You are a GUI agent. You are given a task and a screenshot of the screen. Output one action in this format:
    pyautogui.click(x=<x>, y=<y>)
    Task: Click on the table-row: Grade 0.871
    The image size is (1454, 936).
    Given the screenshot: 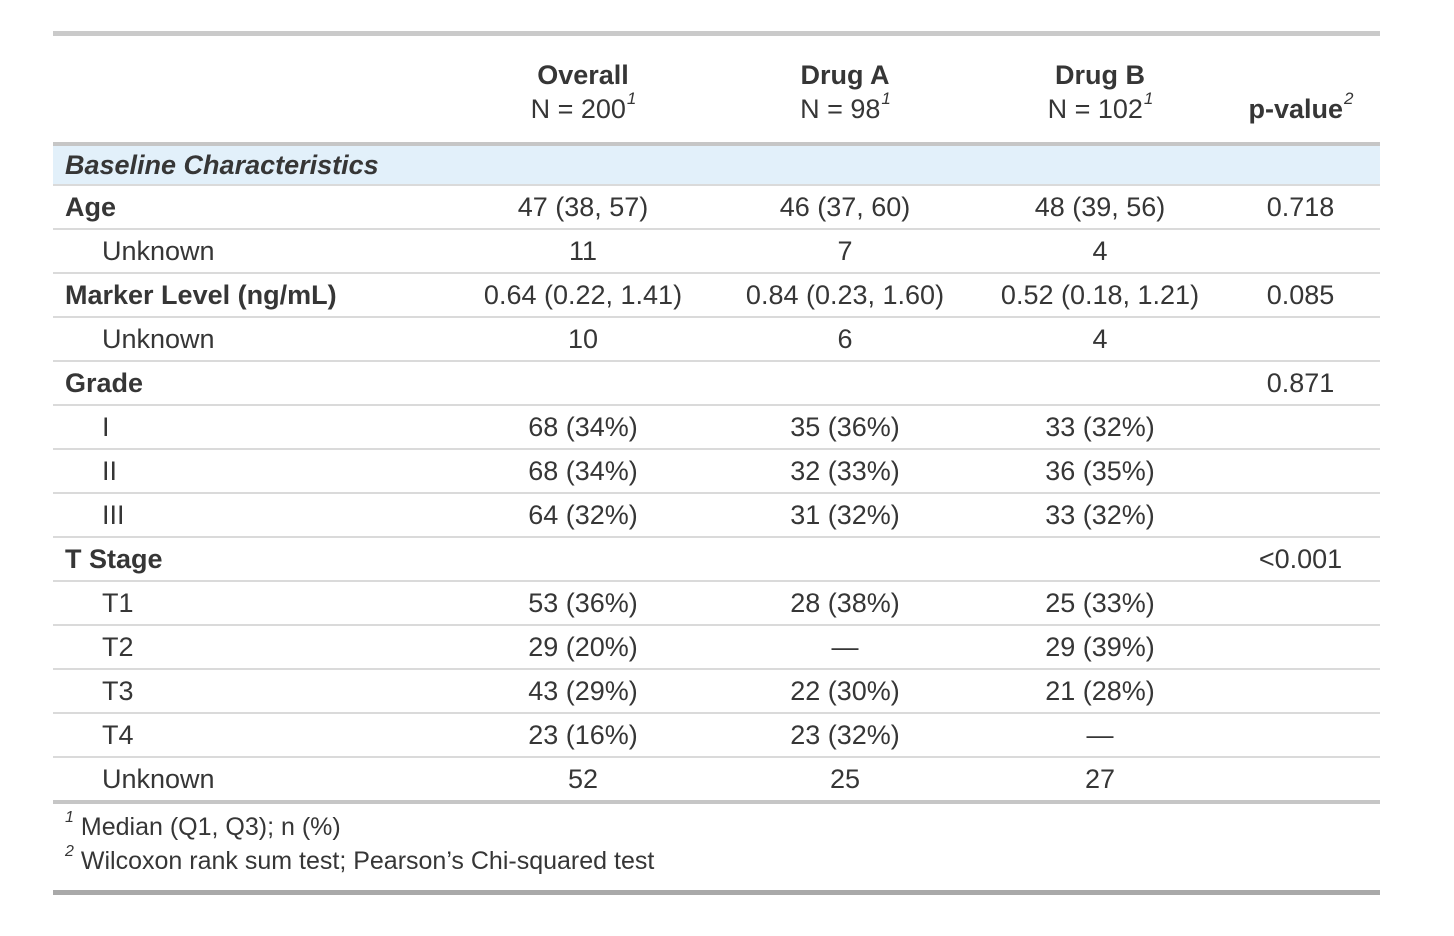 What is the action you would take?
    pyautogui.click(x=716, y=383)
    